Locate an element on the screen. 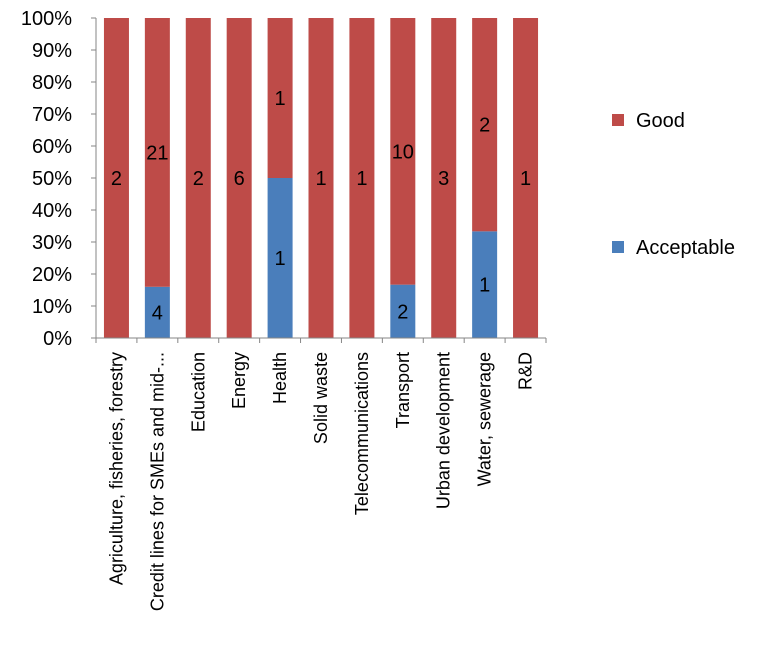 Image resolution: width=758 pixels, height=646 pixels. data-label-good-9: 2 is located at coordinates (484, 126).